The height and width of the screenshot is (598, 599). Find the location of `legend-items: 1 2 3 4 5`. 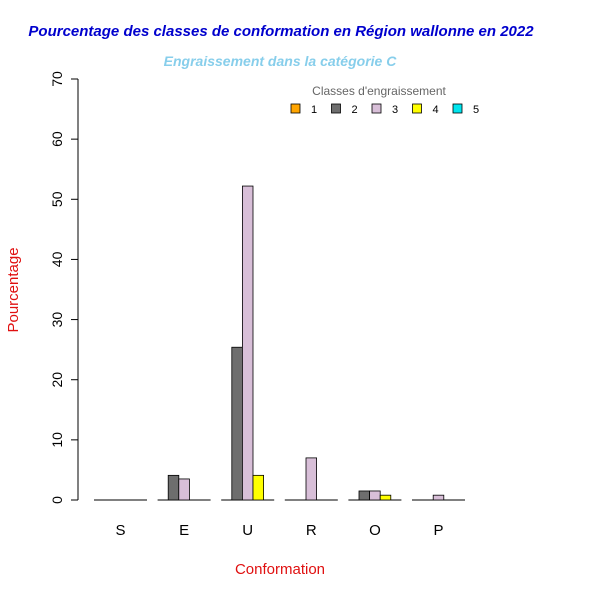

legend-items: 1 2 3 4 5 is located at coordinates (384, 109).